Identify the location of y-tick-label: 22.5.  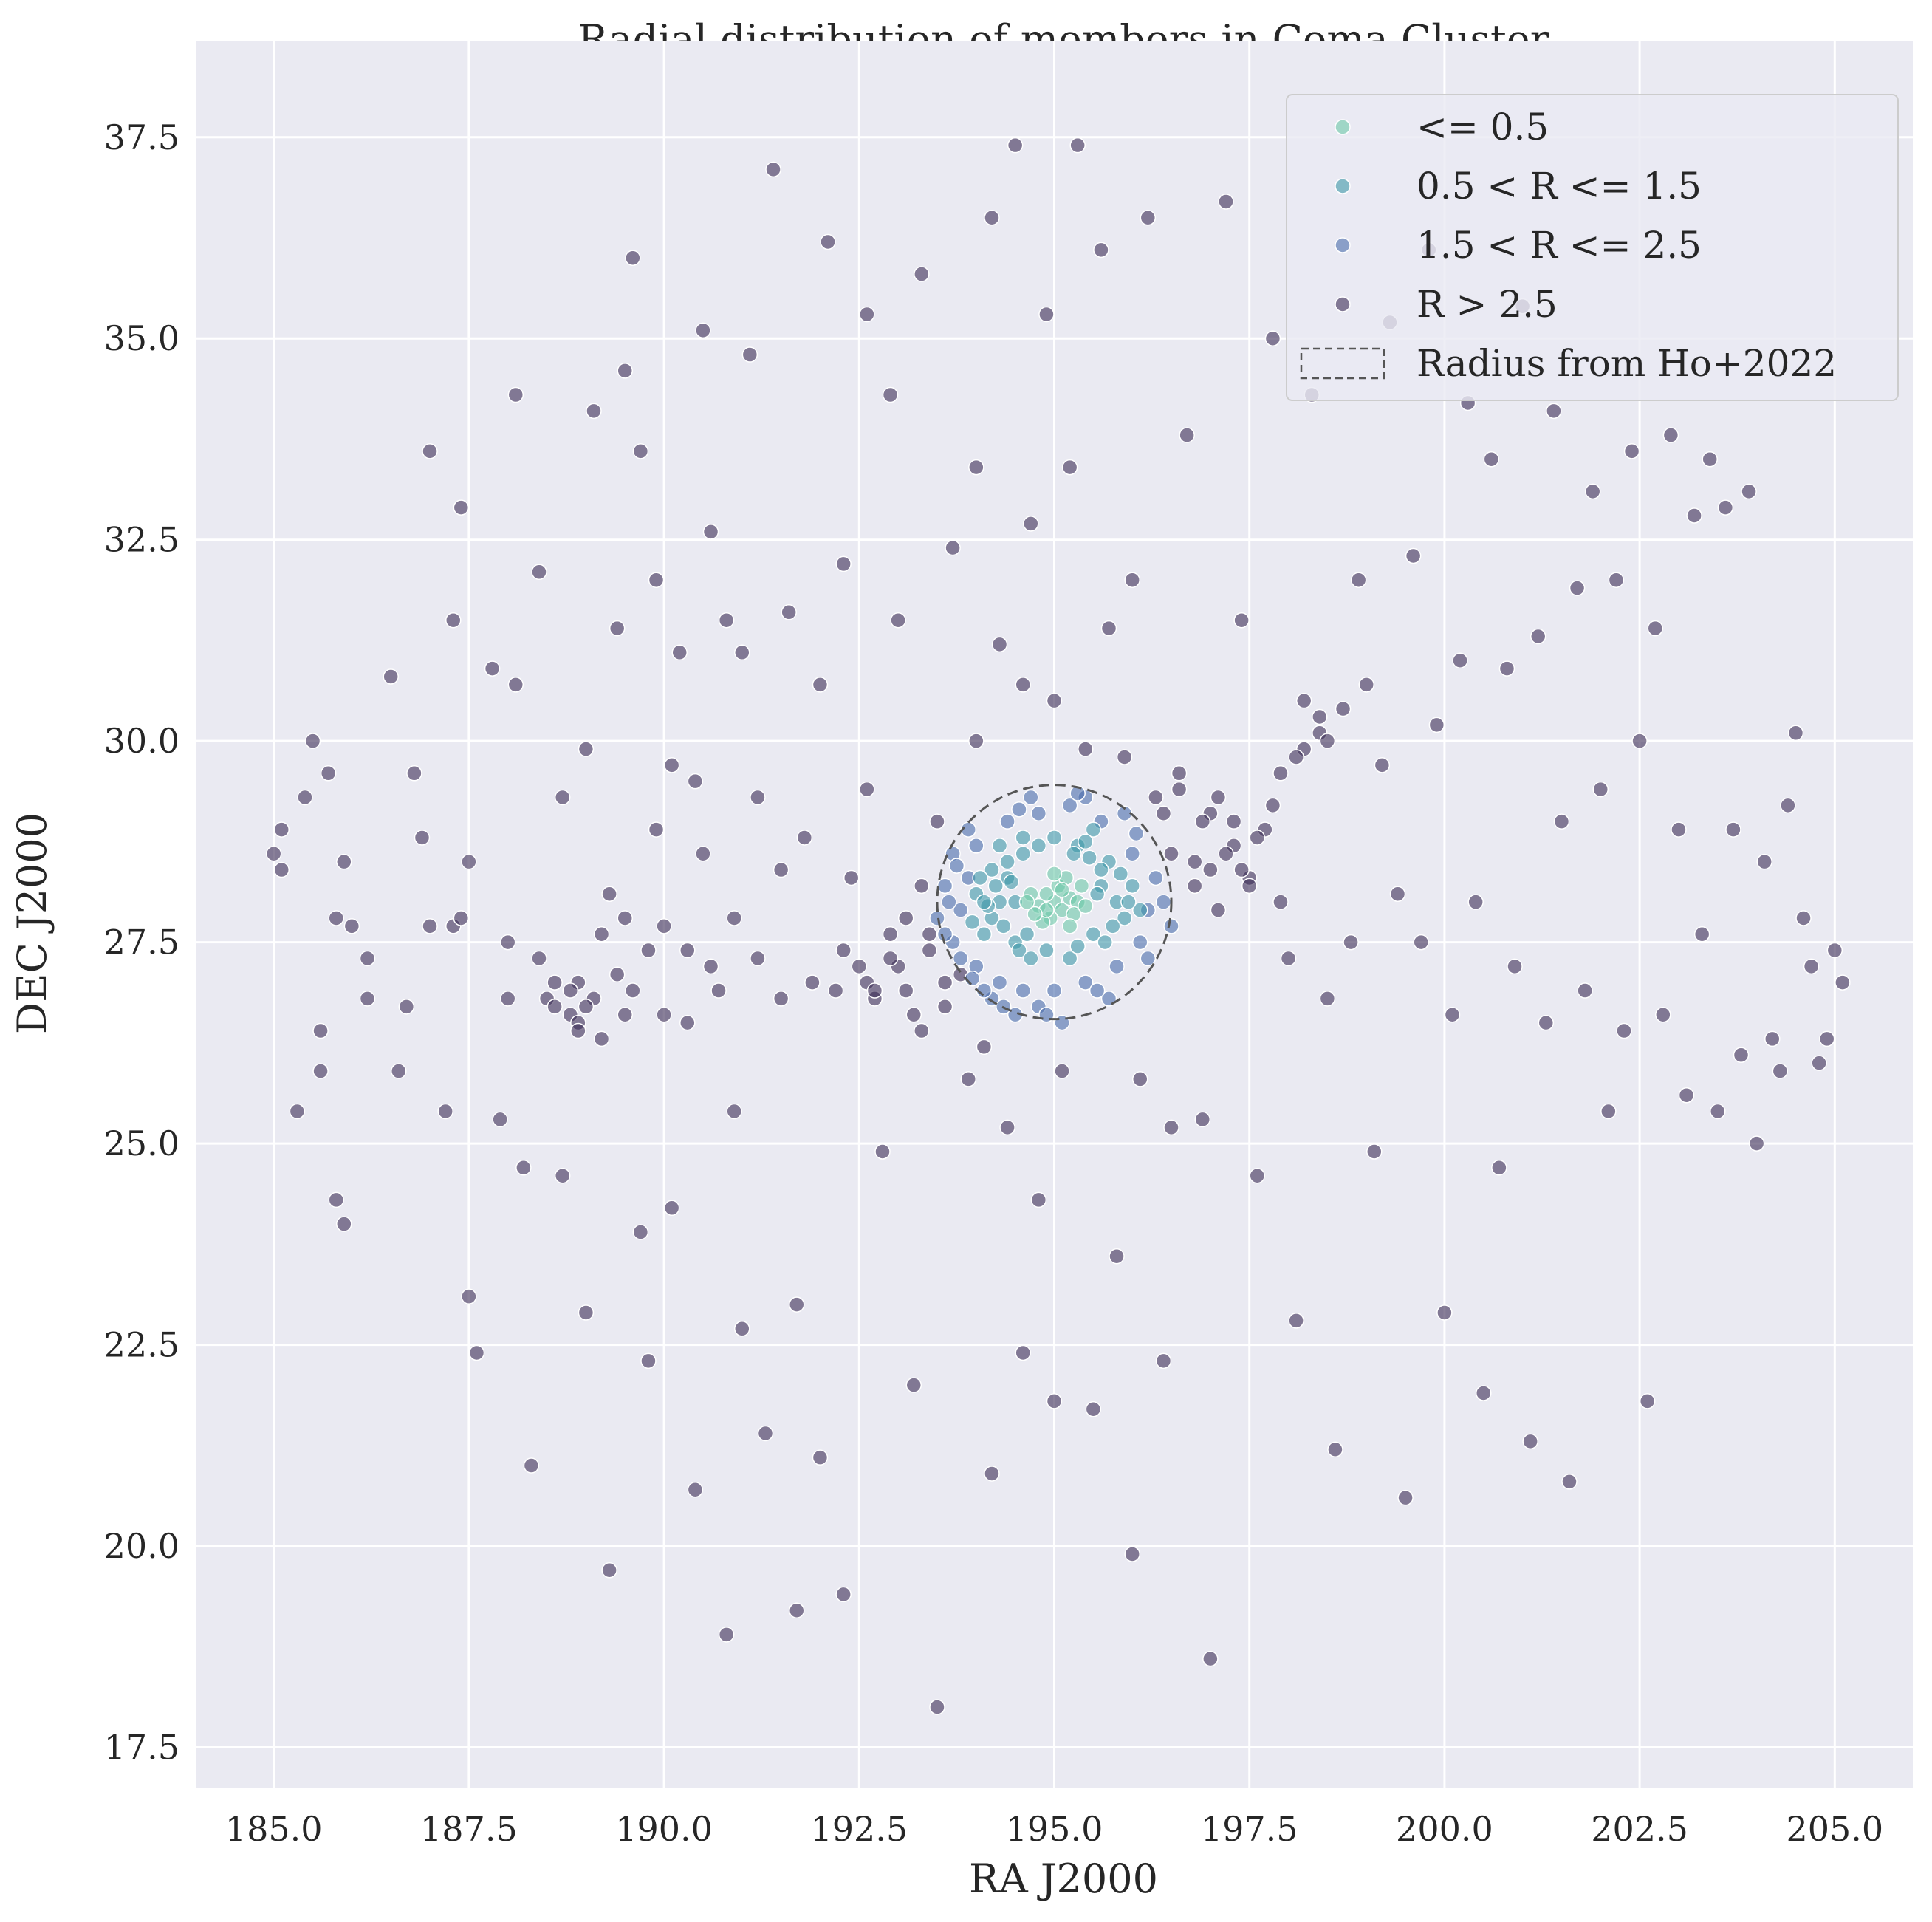
(141, 1345).